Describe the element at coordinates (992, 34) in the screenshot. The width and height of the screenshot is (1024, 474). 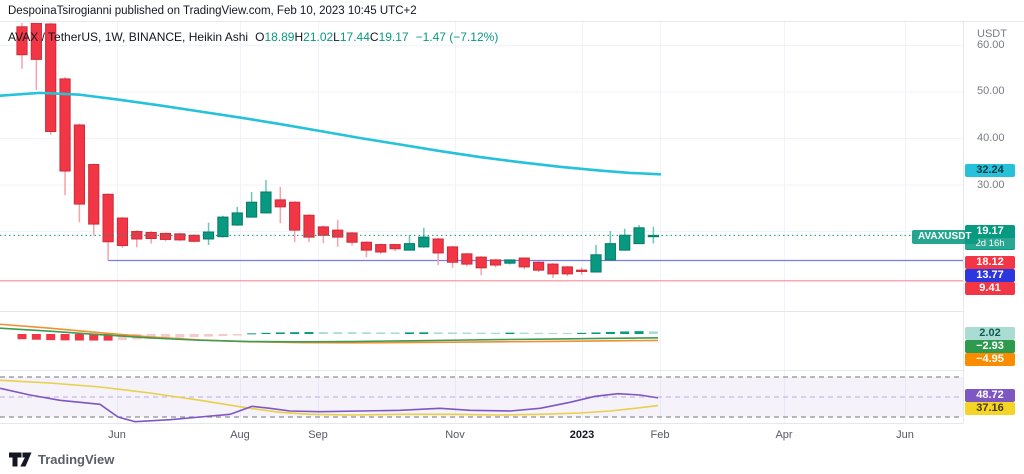
I see `price-axis-currency: USDT` at that location.